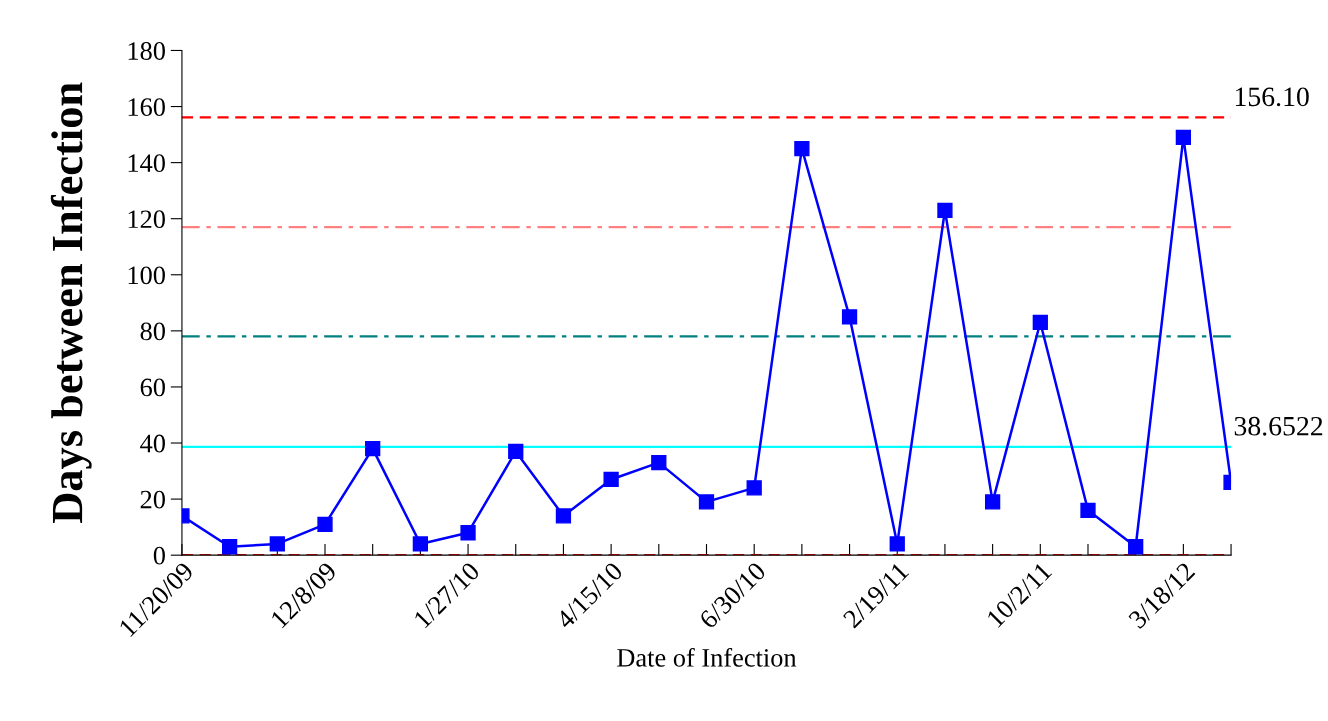  What do you see at coordinates (1272, 97) in the screenshot?
I see `ref-line-label: 156.10` at bounding box center [1272, 97].